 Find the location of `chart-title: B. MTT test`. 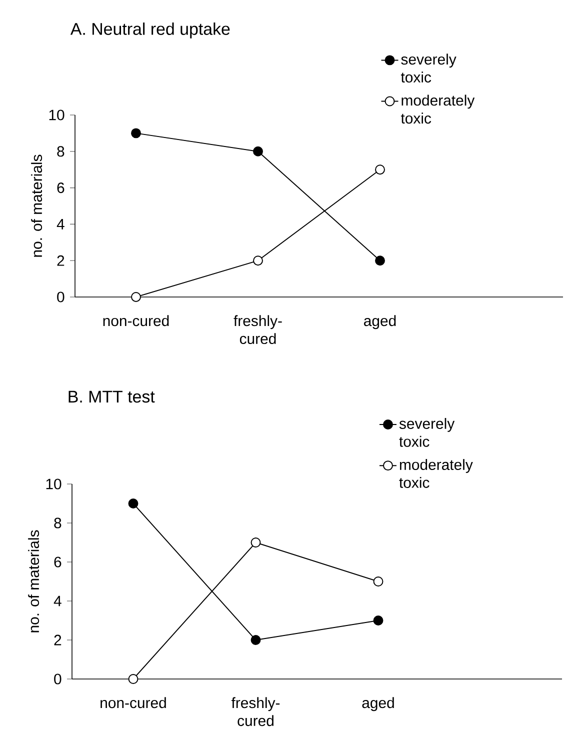

chart-title: B. MTT test is located at coordinates (111, 396).